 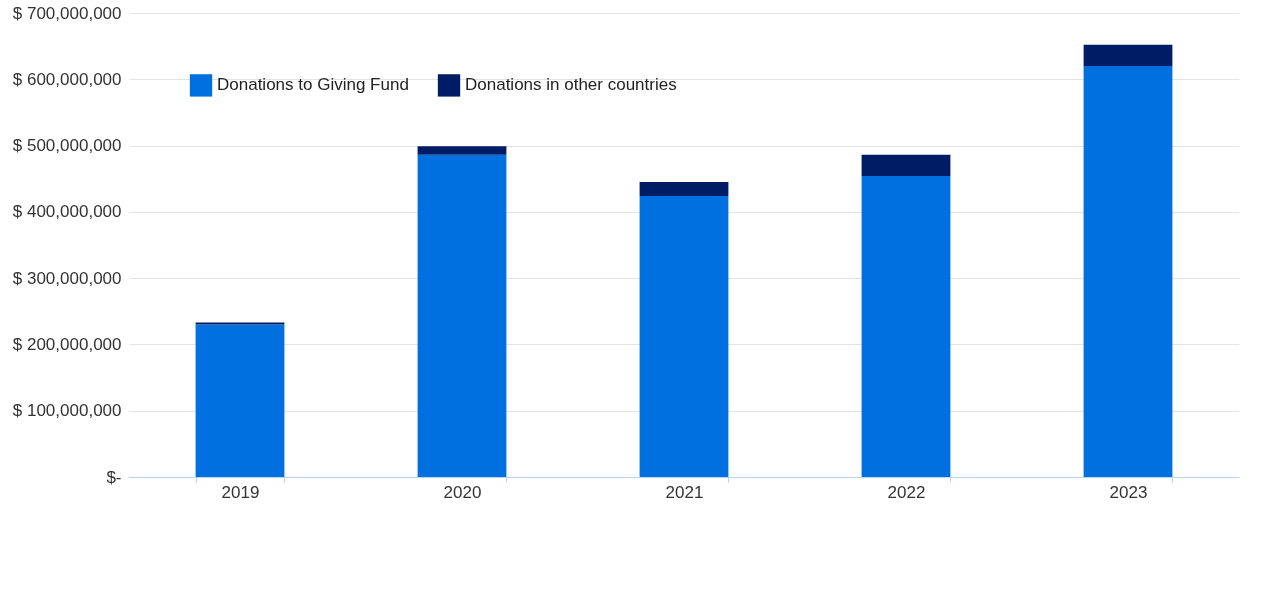 I want to click on x-tick-label: 2019, so click(x=240, y=492).